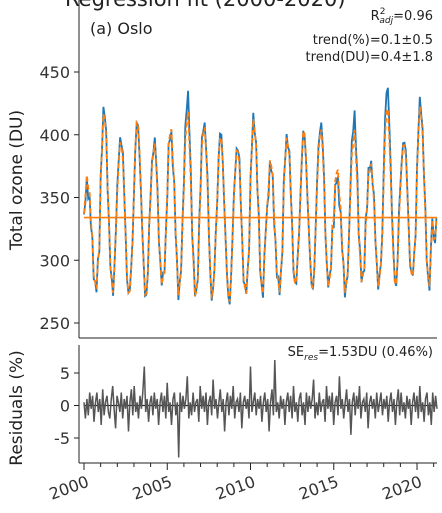 This screenshot has height=513, width=442. Describe the element at coordinates (54, 260) in the screenshot. I see `y-tick-label-ozone-1: 300` at that location.